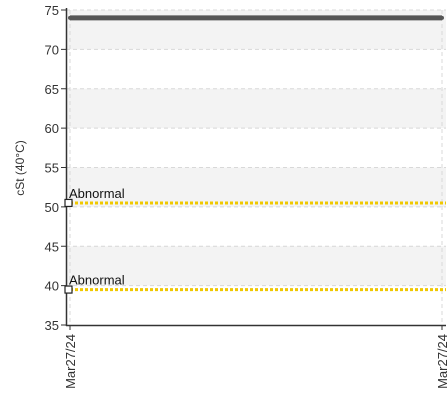 Image resolution: width=448 pixels, height=411 pixels. What do you see at coordinates (52, 89) in the screenshot?
I see `y-tick-label: 65` at bounding box center [52, 89].